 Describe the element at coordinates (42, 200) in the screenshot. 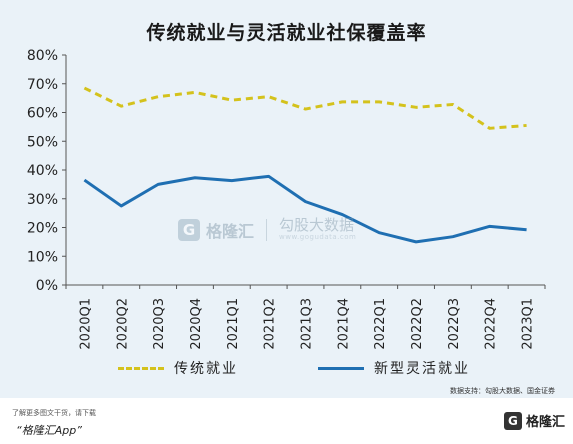

I see `y-tick-label: 30%` at that location.